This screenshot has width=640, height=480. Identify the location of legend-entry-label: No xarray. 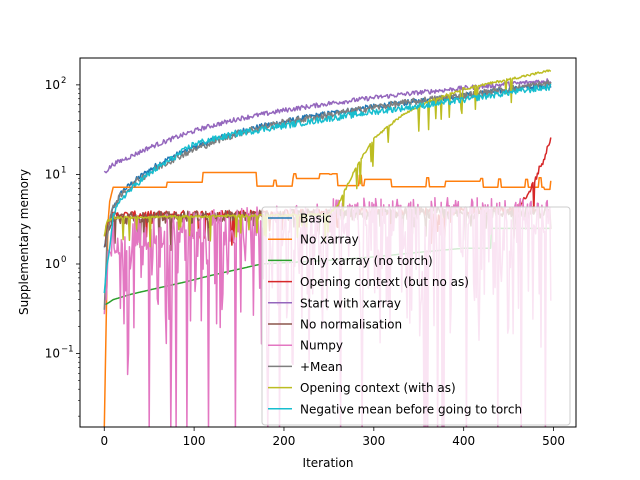
(329, 240).